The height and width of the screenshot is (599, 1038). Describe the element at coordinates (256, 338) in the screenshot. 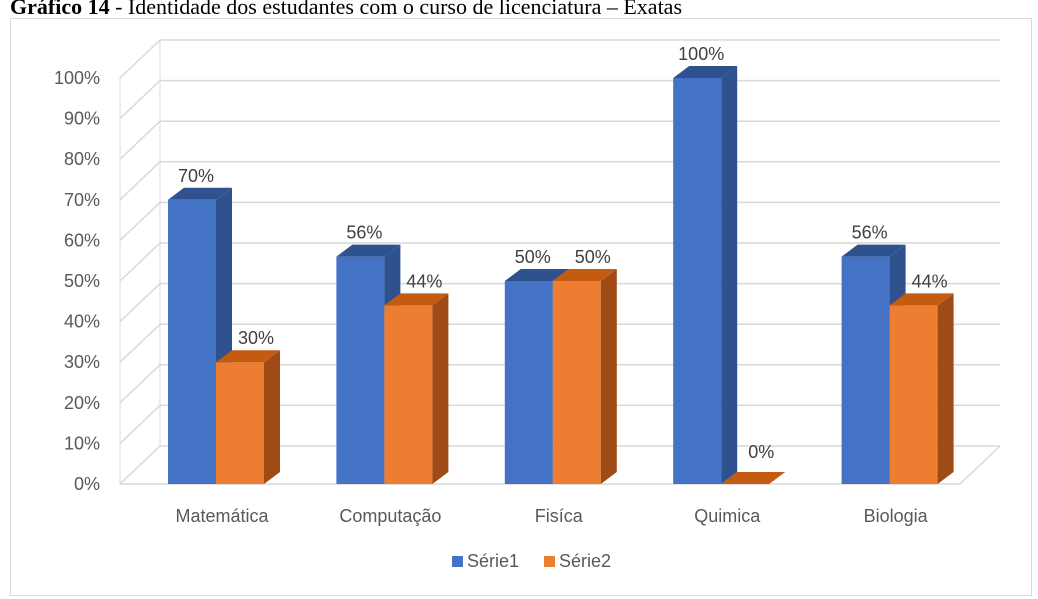

I see `data-label: 30%` at that location.